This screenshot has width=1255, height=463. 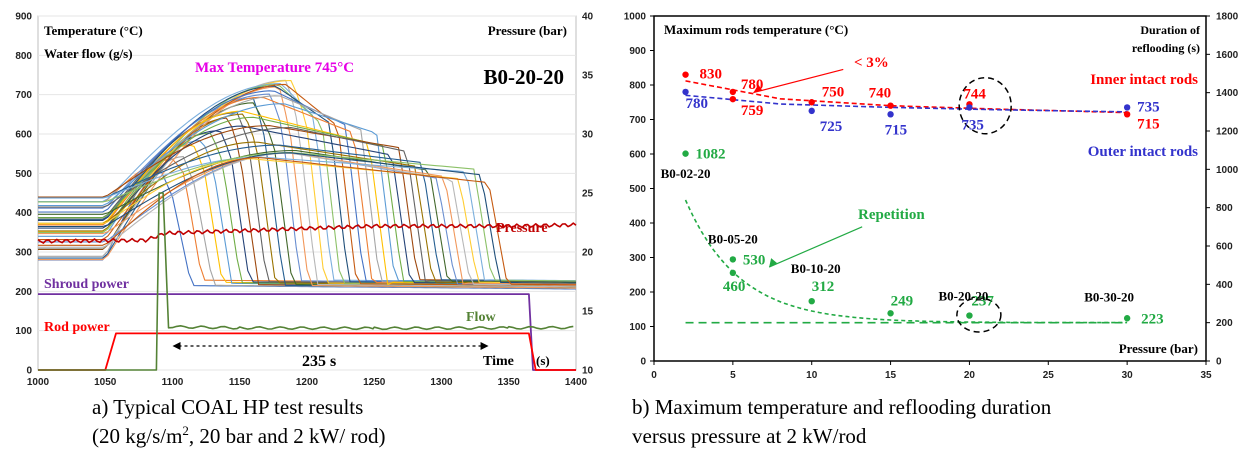 What do you see at coordinates (754, 260) in the screenshot?
I see `duration-data-label: 530` at bounding box center [754, 260].